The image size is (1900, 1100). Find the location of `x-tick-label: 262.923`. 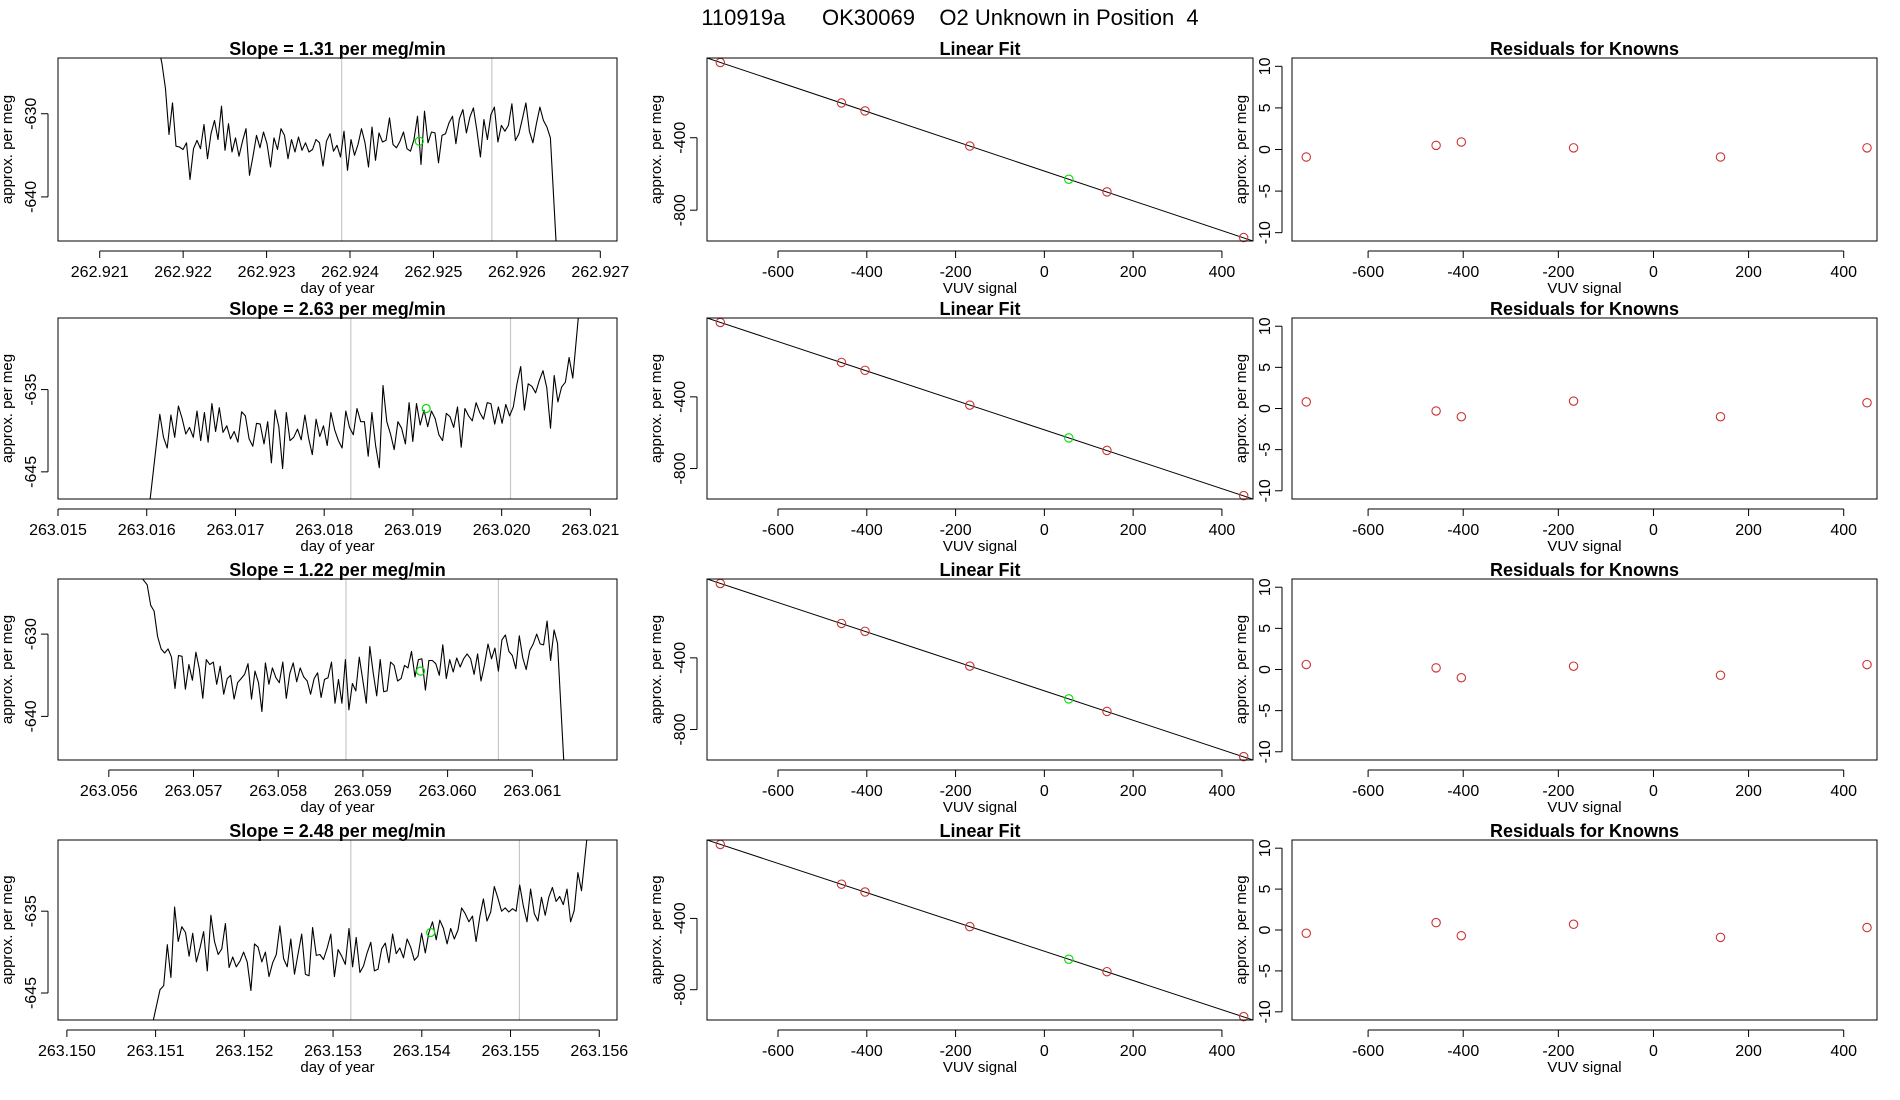

x-tick-label: 262.923 is located at coordinates (267, 272).